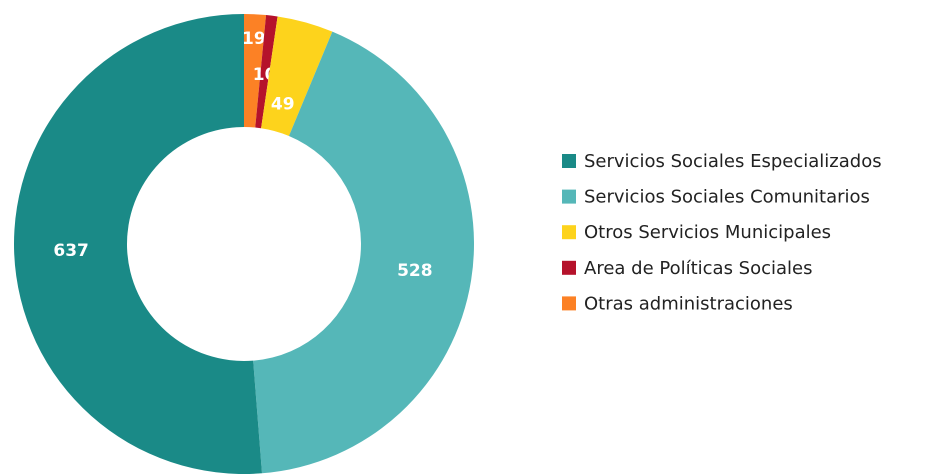 Image resolution: width=926 pixels, height=475 pixels. I want to click on legend-label: Servicios Sociales Comunitarios, so click(727, 197).